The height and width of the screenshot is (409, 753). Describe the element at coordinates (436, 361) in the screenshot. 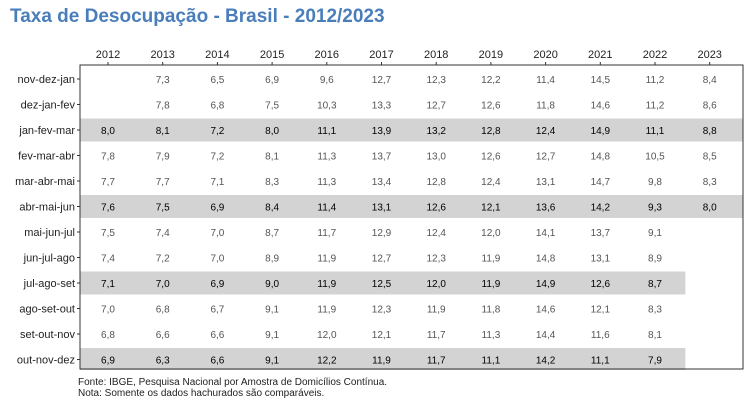

I see `cell-value: 11,7` at that location.